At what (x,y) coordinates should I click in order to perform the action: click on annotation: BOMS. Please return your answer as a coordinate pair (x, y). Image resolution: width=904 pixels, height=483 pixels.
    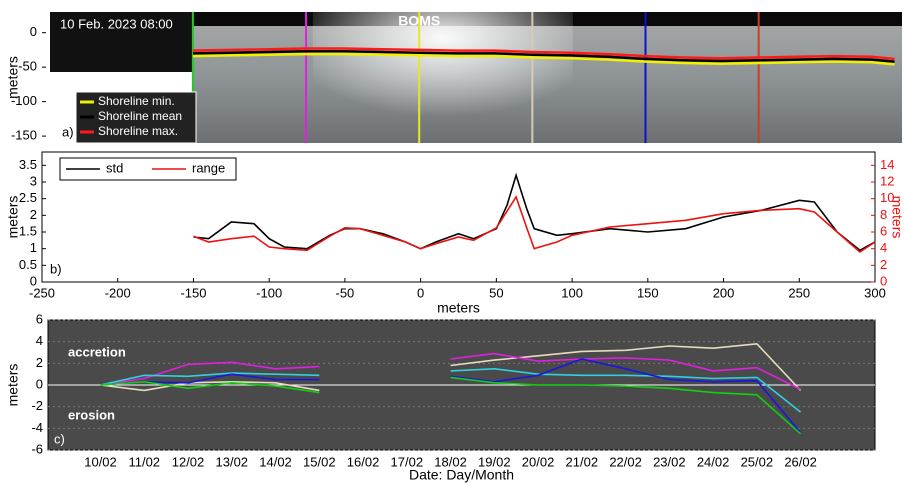
    Looking at the image, I should click on (419, 21).